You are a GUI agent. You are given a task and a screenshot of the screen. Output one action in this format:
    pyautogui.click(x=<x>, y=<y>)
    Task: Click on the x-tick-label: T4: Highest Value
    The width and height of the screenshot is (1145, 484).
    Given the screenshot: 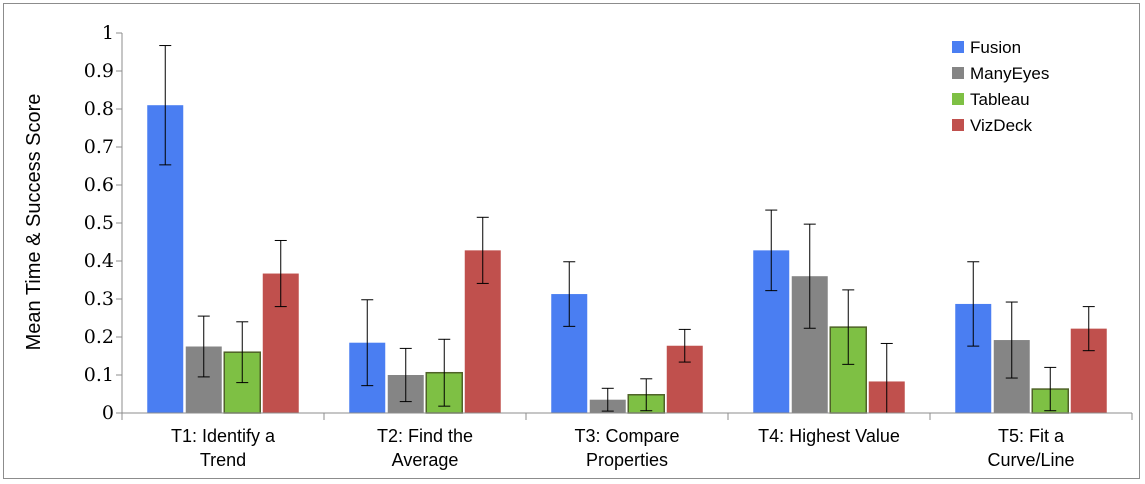 What is the action you would take?
    pyautogui.click(x=829, y=436)
    